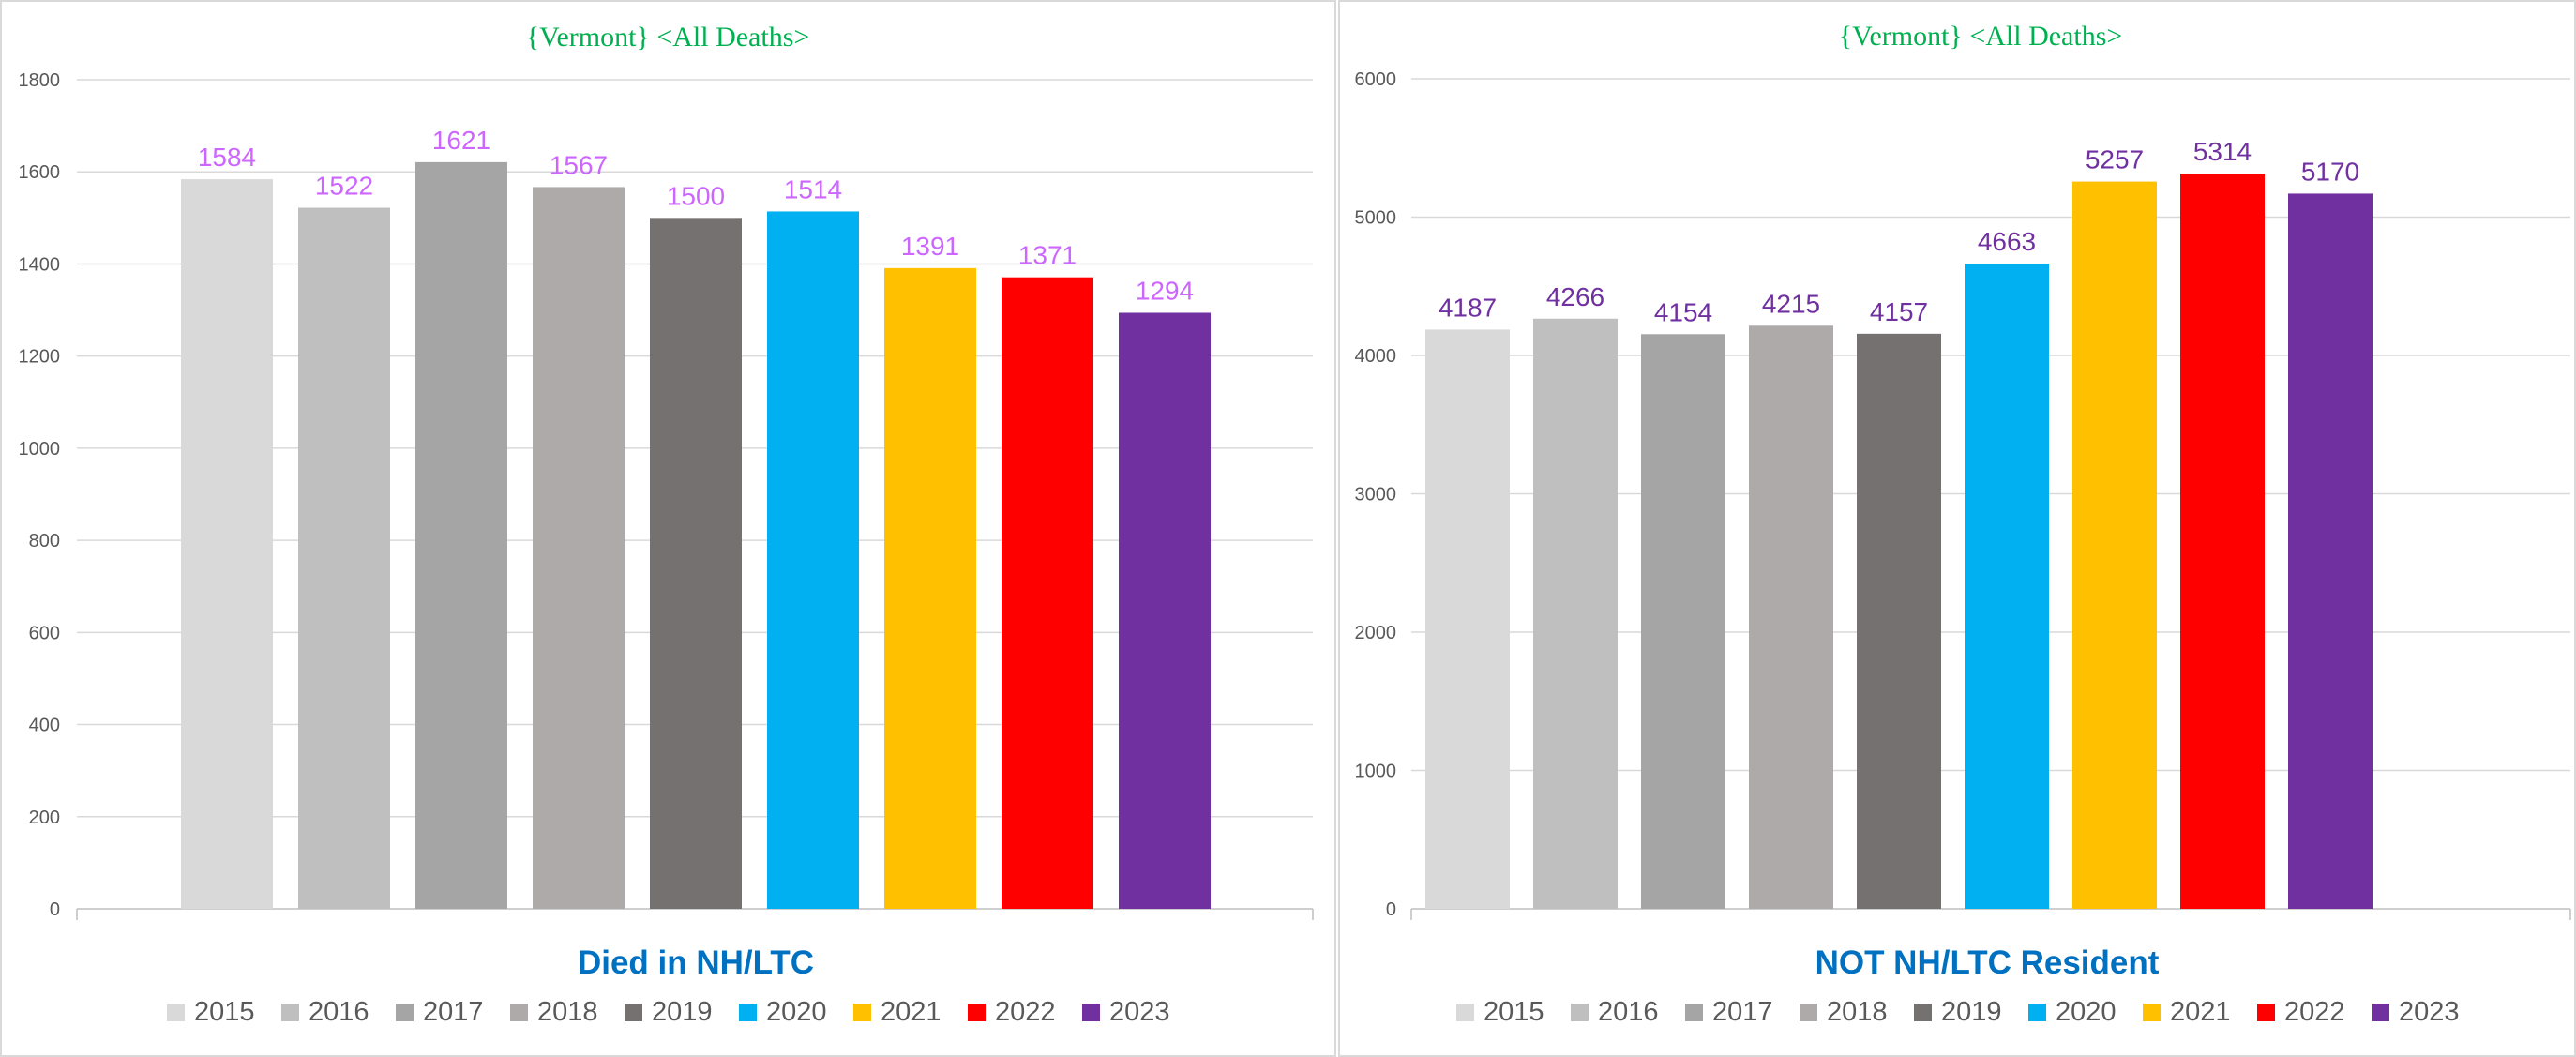 This screenshot has height=1057, width=2576. I want to click on data-label-2016: 1522, so click(344, 186).